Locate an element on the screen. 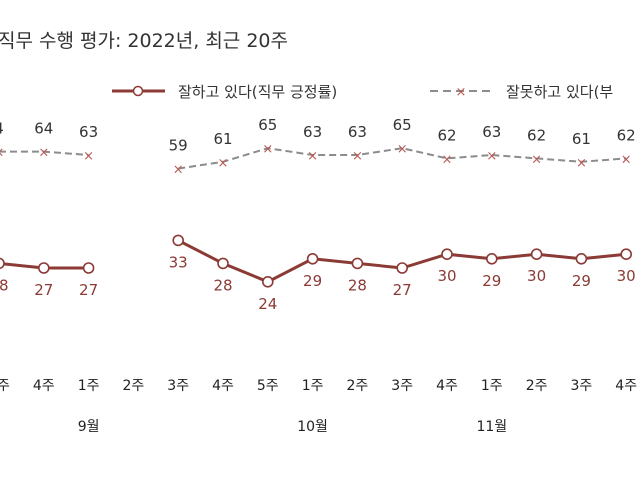  legend-marker-negative: × is located at coordinates (461, 92).